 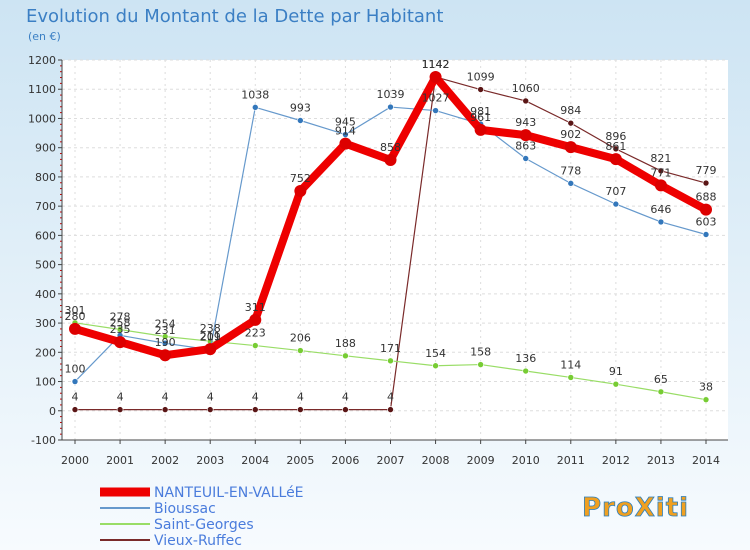 I want to click on data-label-nanteuil-en-vall-e: 280, so click(x=75, y=316).